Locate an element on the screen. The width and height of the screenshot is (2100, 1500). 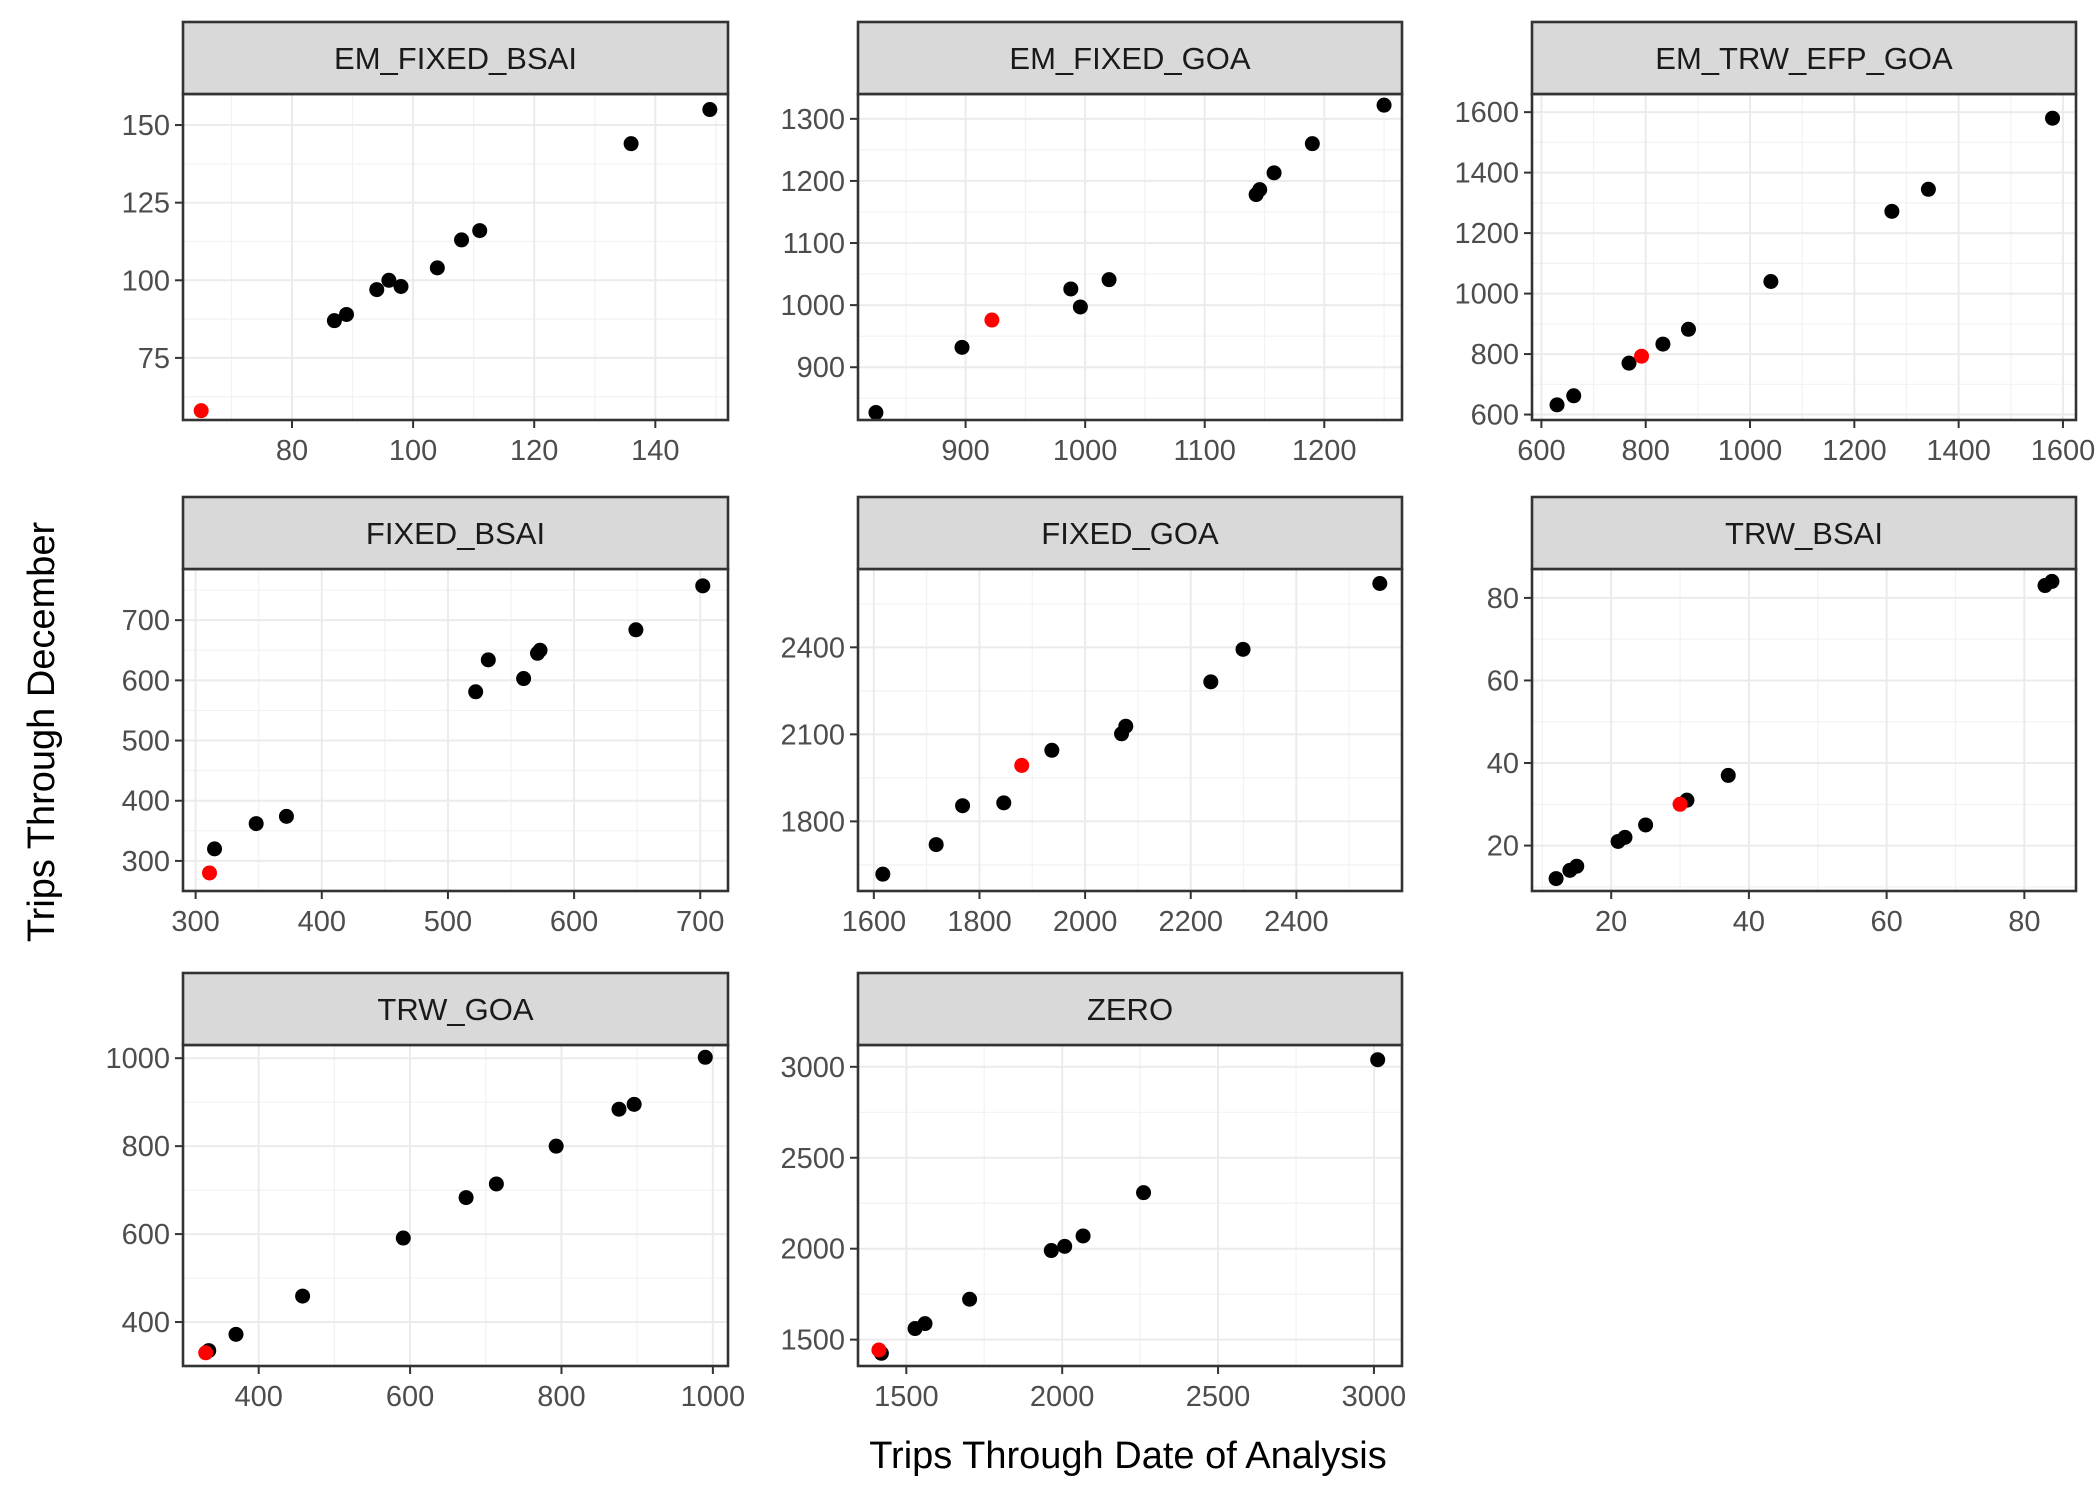
facet-strip-label: FIXED_GOA is located at coordinates (1130, 533).